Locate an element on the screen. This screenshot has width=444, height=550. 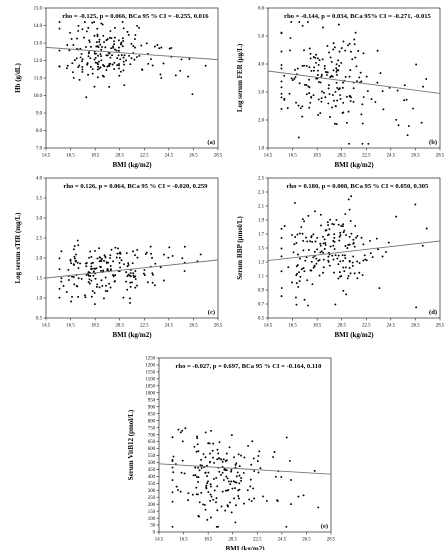
x-tick-label: 24.5 is located at coordinates (391, 156).